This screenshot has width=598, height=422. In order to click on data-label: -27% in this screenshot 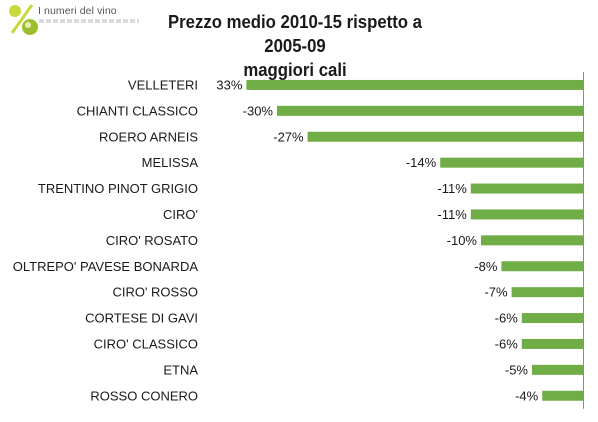, I will do `click(288, 136)`.